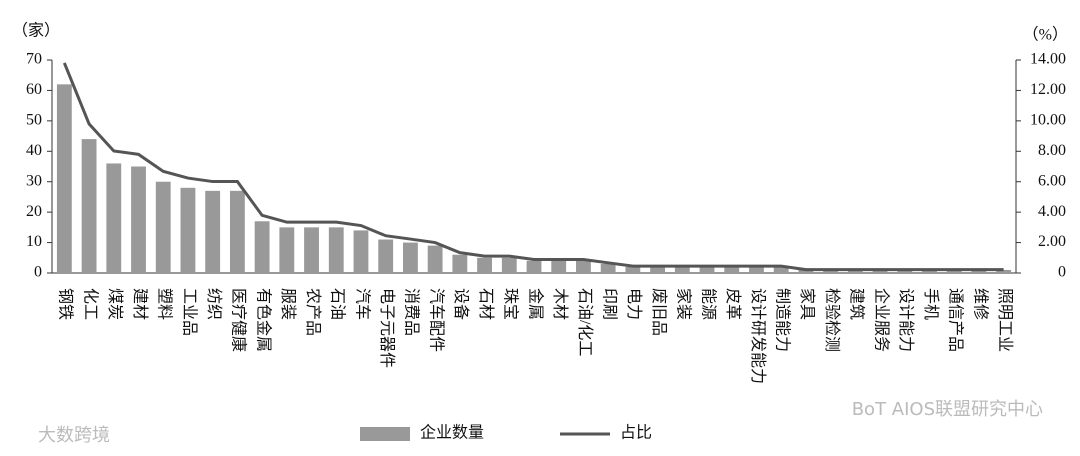 The image size is (1080, 456). I want to click on y-tick-label: 20, so click(34, 211).